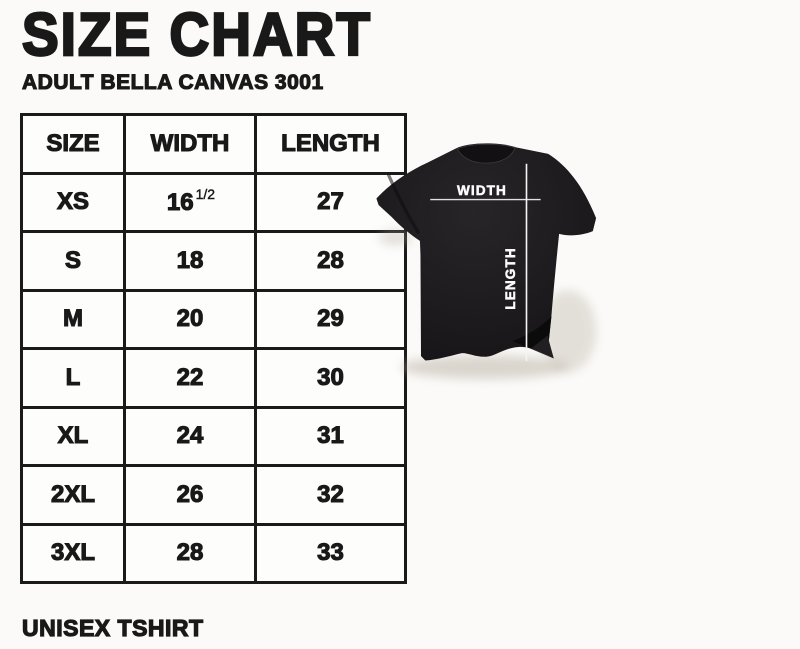  Describe the element at coordinates (403, 204) in the screenshot. I see `sleeve-crease` at that location.